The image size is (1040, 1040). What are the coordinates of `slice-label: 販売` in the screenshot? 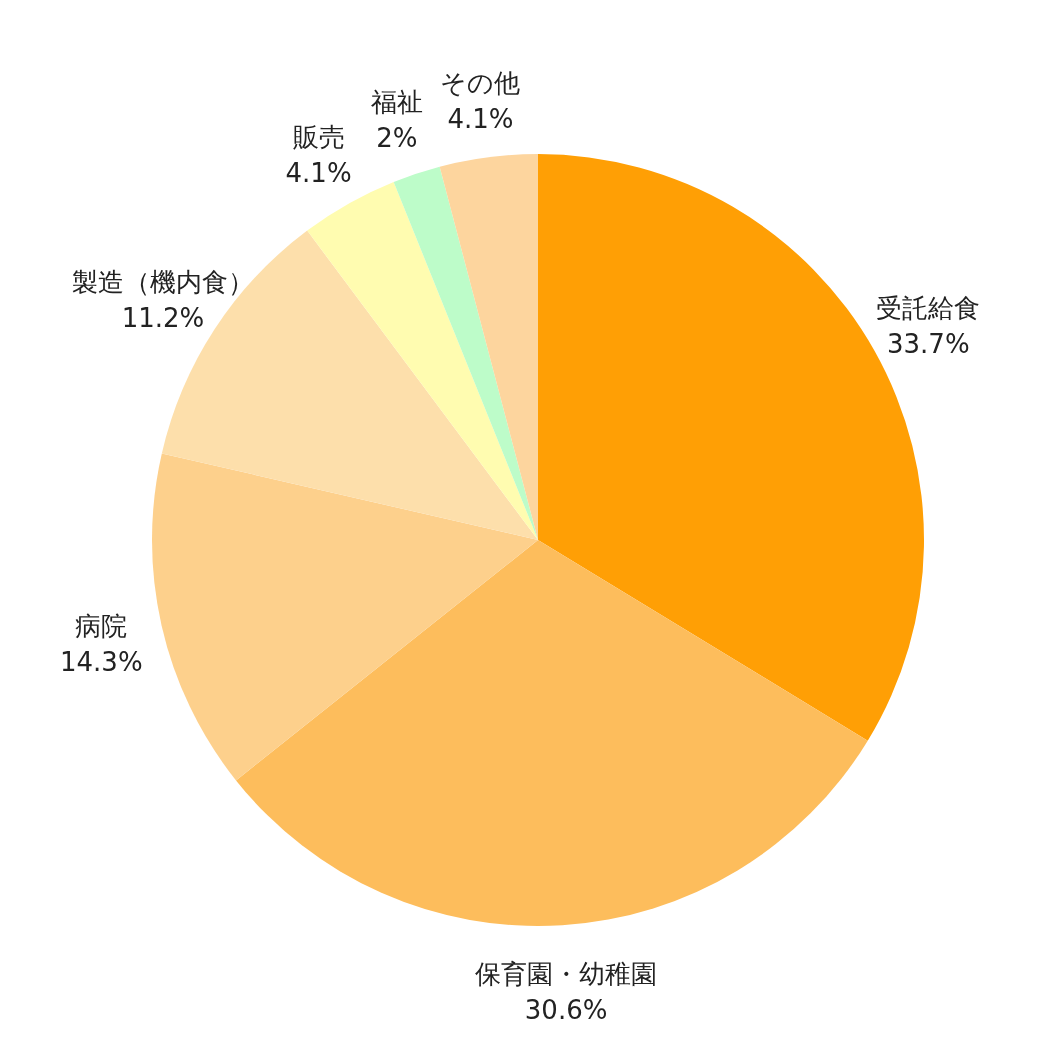 It's located at (318, 136).